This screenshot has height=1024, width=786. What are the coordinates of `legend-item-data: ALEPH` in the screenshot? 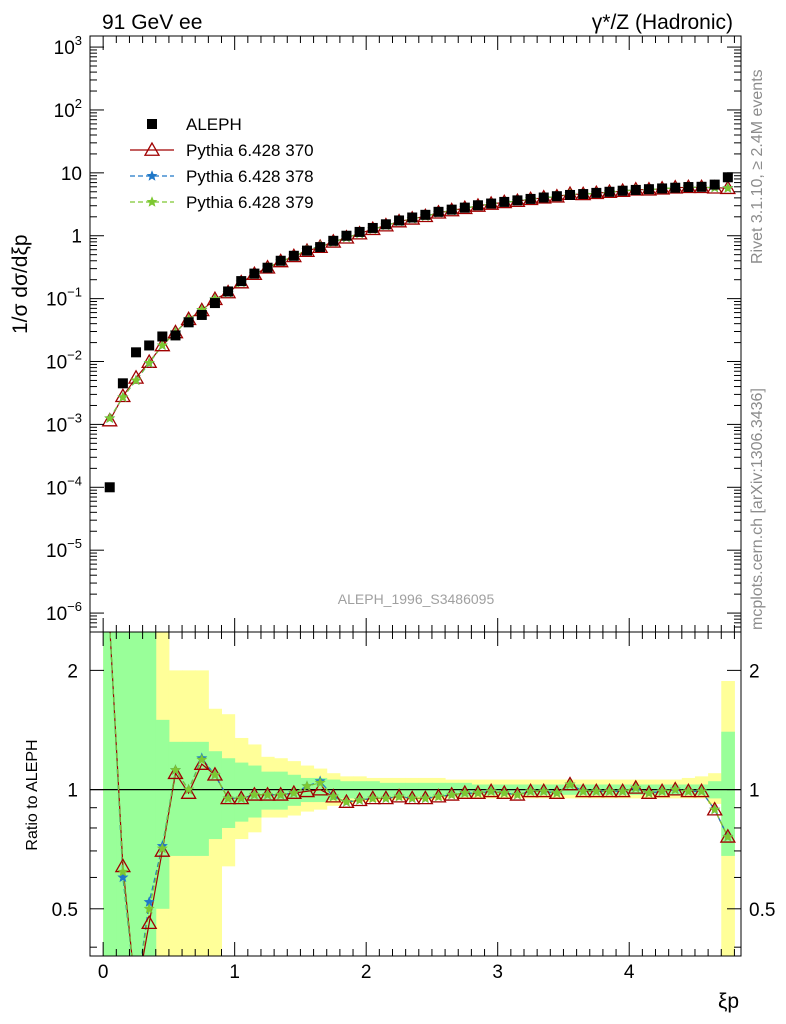 It's located at (194, 124).